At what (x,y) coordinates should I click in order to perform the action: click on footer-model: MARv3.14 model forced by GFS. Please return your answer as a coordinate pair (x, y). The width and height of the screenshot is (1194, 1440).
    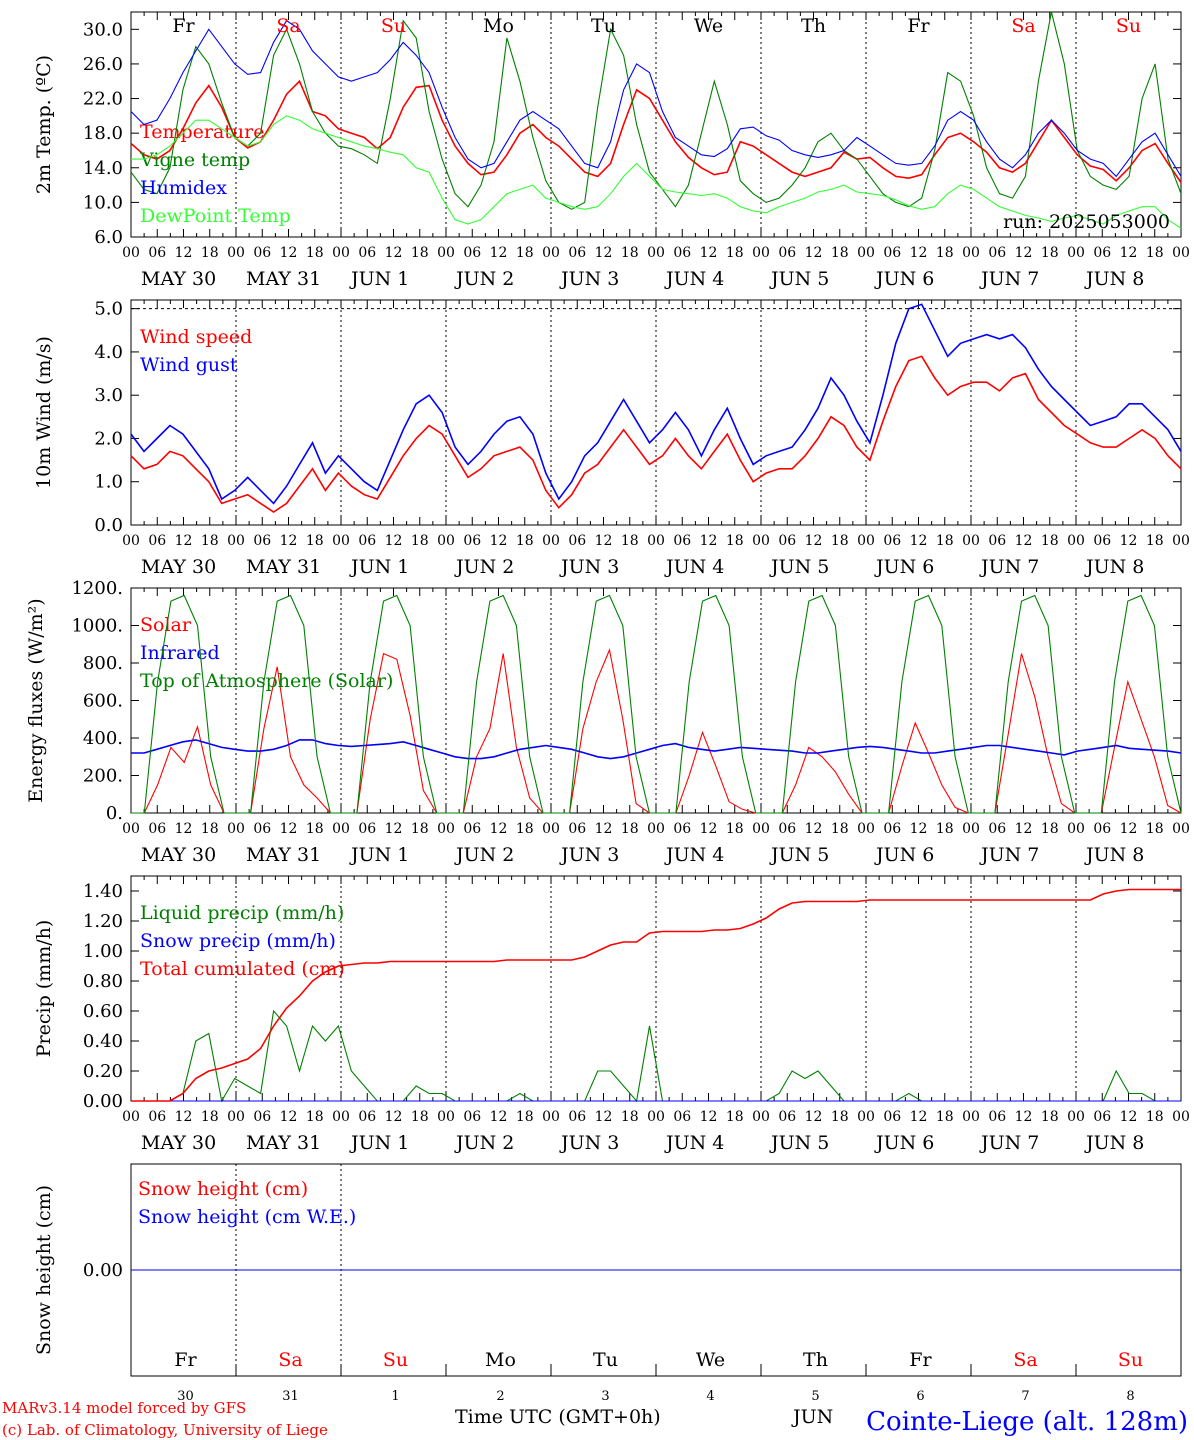
    Looking at the image, I should click on (124, 1408).